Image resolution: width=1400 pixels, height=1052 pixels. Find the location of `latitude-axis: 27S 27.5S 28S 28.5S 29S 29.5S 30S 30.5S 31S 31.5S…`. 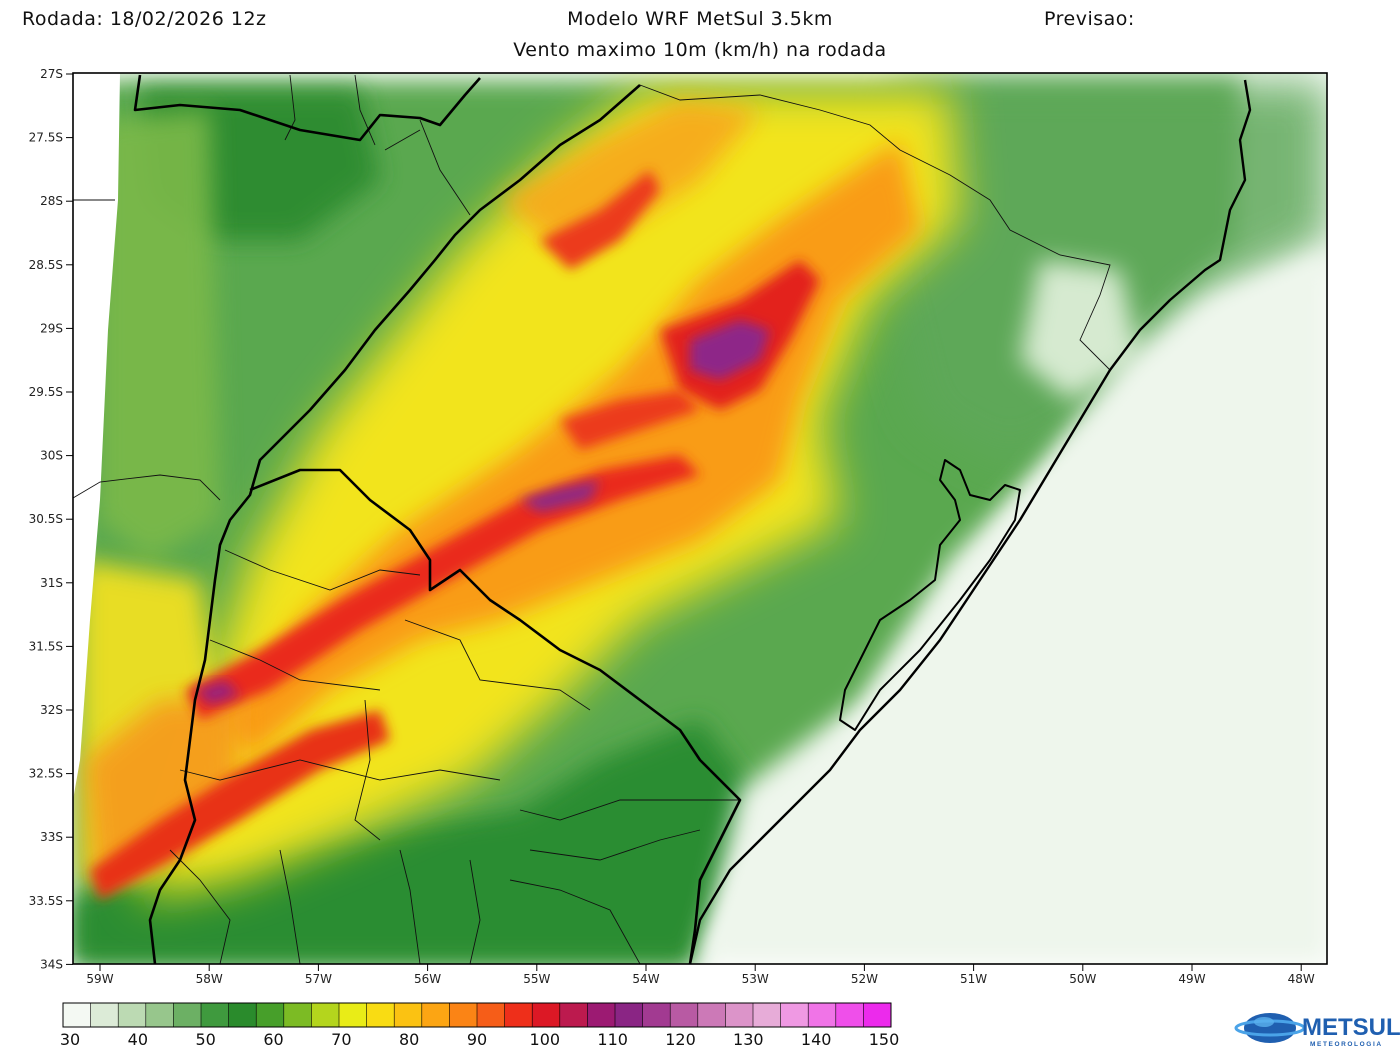

latitude-axis: 27S 27.5S 28S 28.5S 29S 29.5S 30S 30.5S 31S 31.5S… is located at coordinates (51, 519).